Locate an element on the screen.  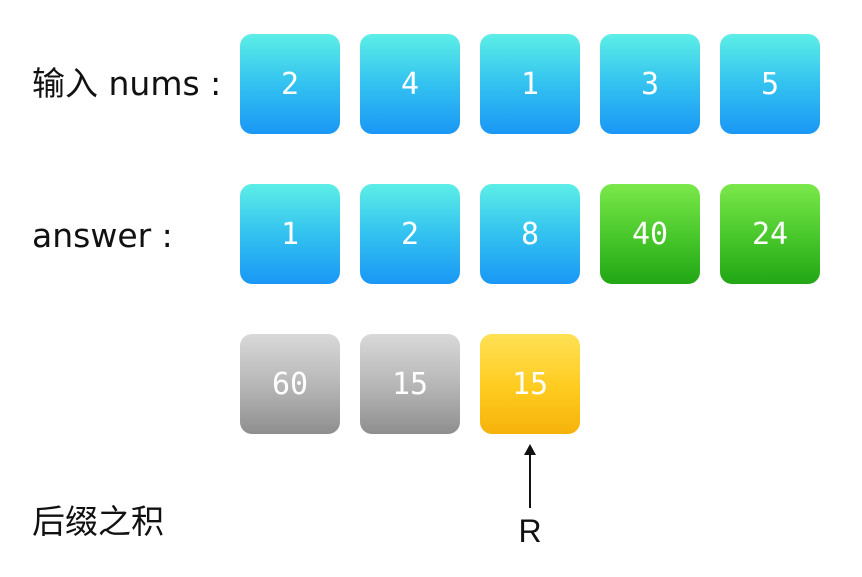
nums-cell-4: 5 is located at coordinates (770, 84).